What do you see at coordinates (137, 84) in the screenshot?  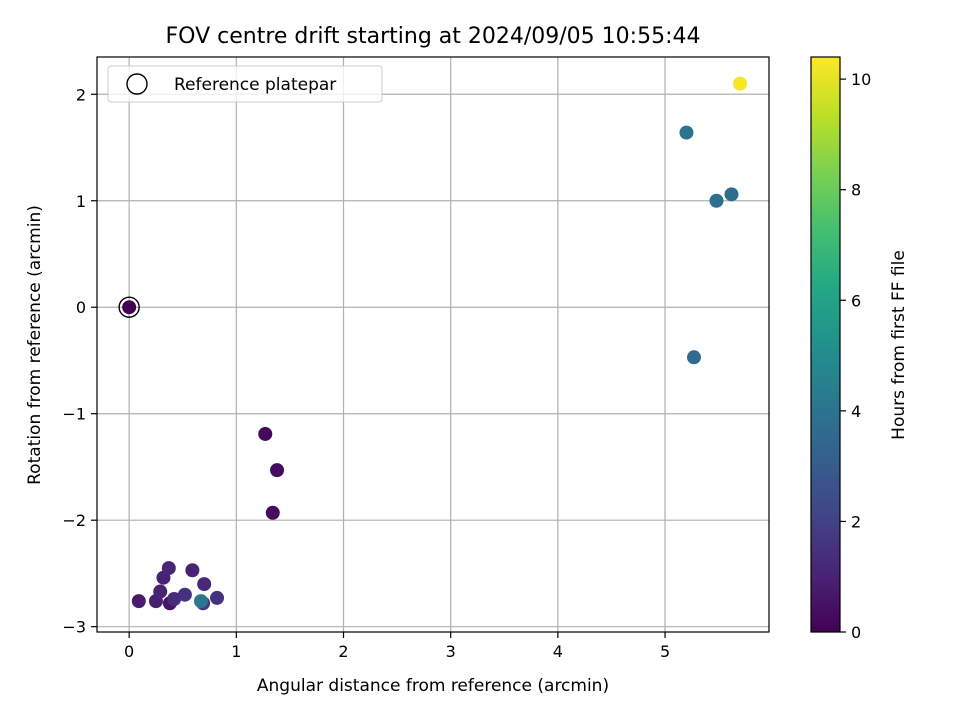 I see `legend-open-circle-icon` at bounding box center [137, 84].